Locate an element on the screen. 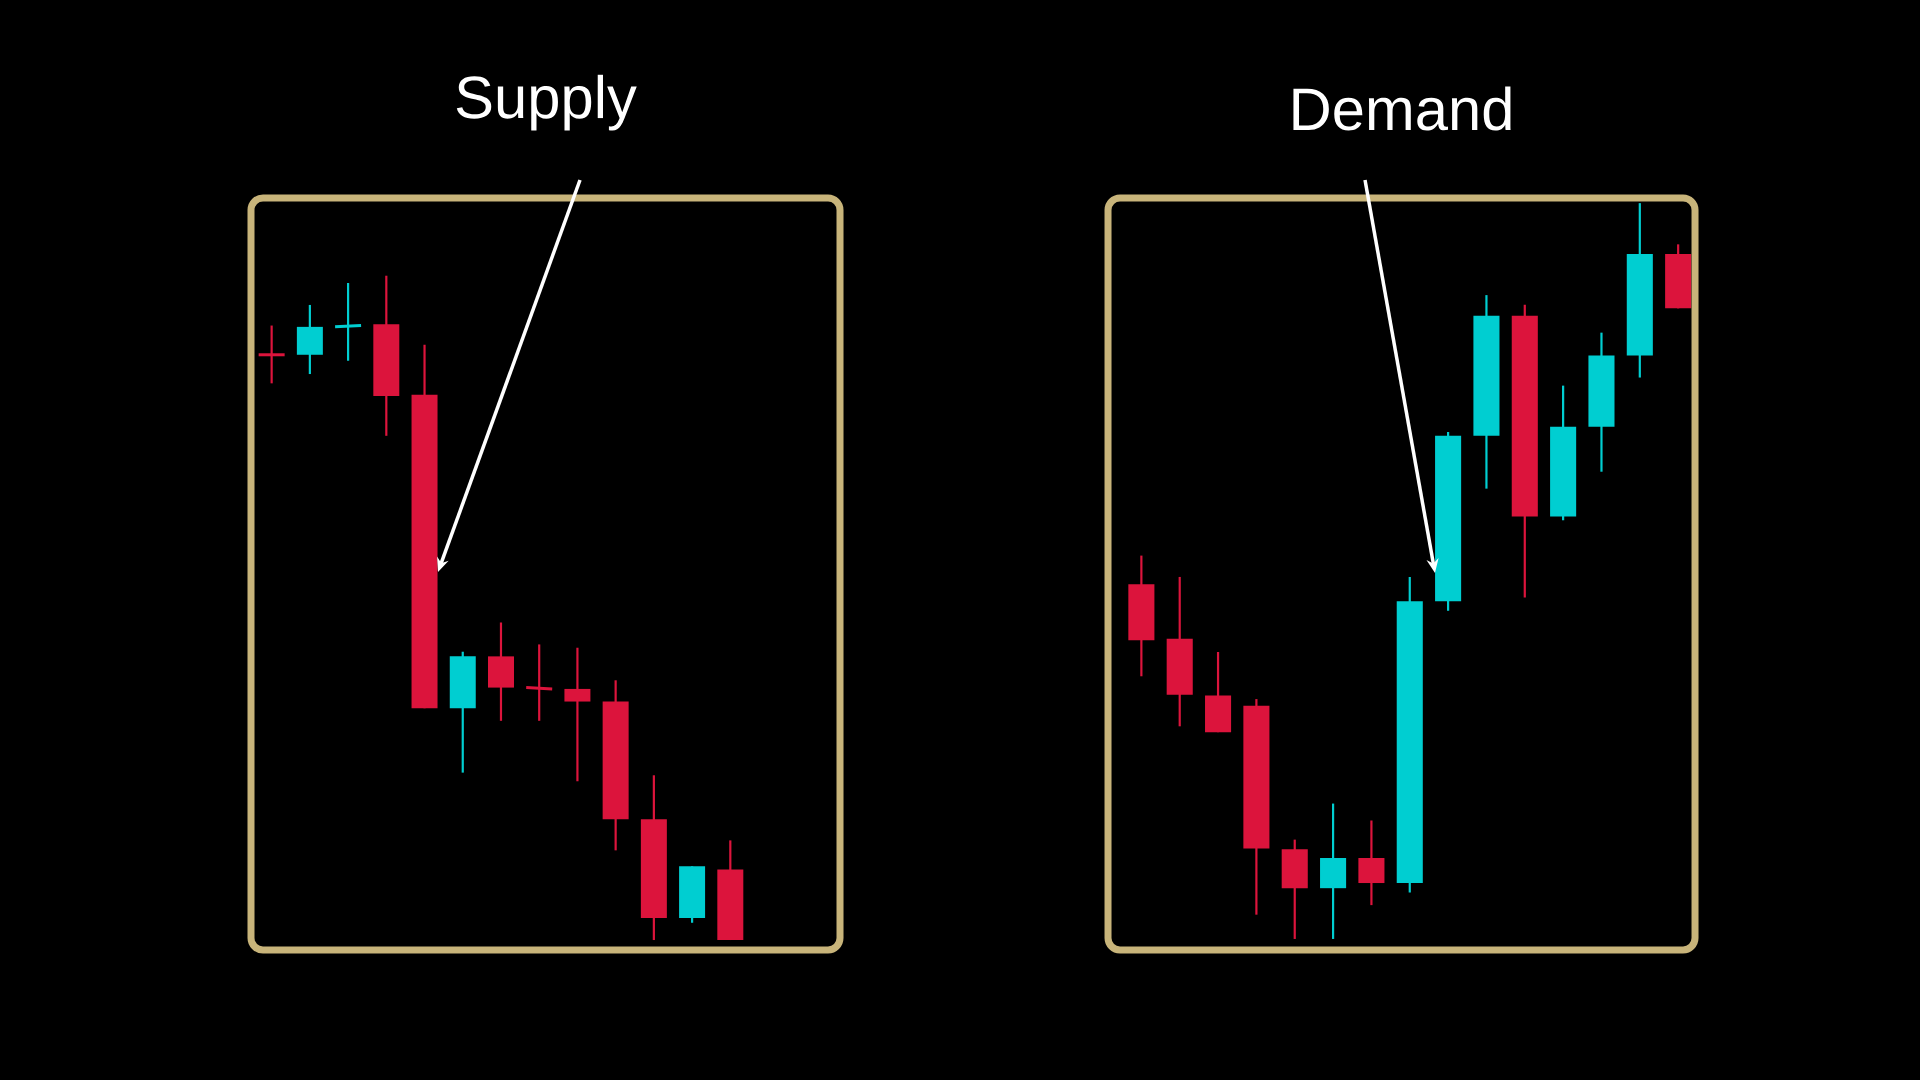 The image size is (1920, 1080). chart-title: Demand is located at coordinates (1402, 108).